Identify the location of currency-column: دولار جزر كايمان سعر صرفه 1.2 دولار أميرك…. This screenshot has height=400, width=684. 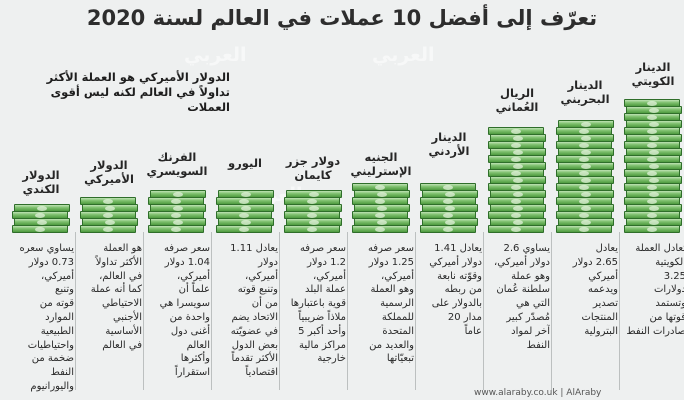
(313, 200).